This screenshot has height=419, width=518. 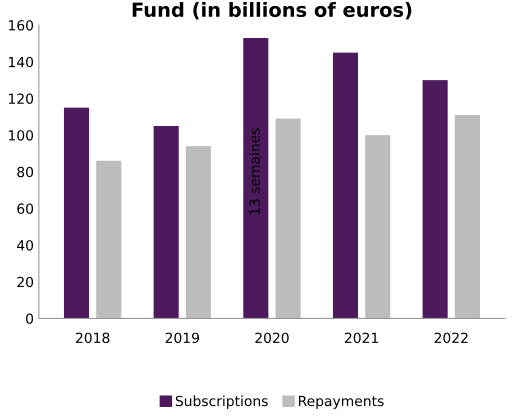 What do you see at coordinates (341, 402) in the screenshot?
I see `legend-label: Repayments` at bounding box center [341, 402].